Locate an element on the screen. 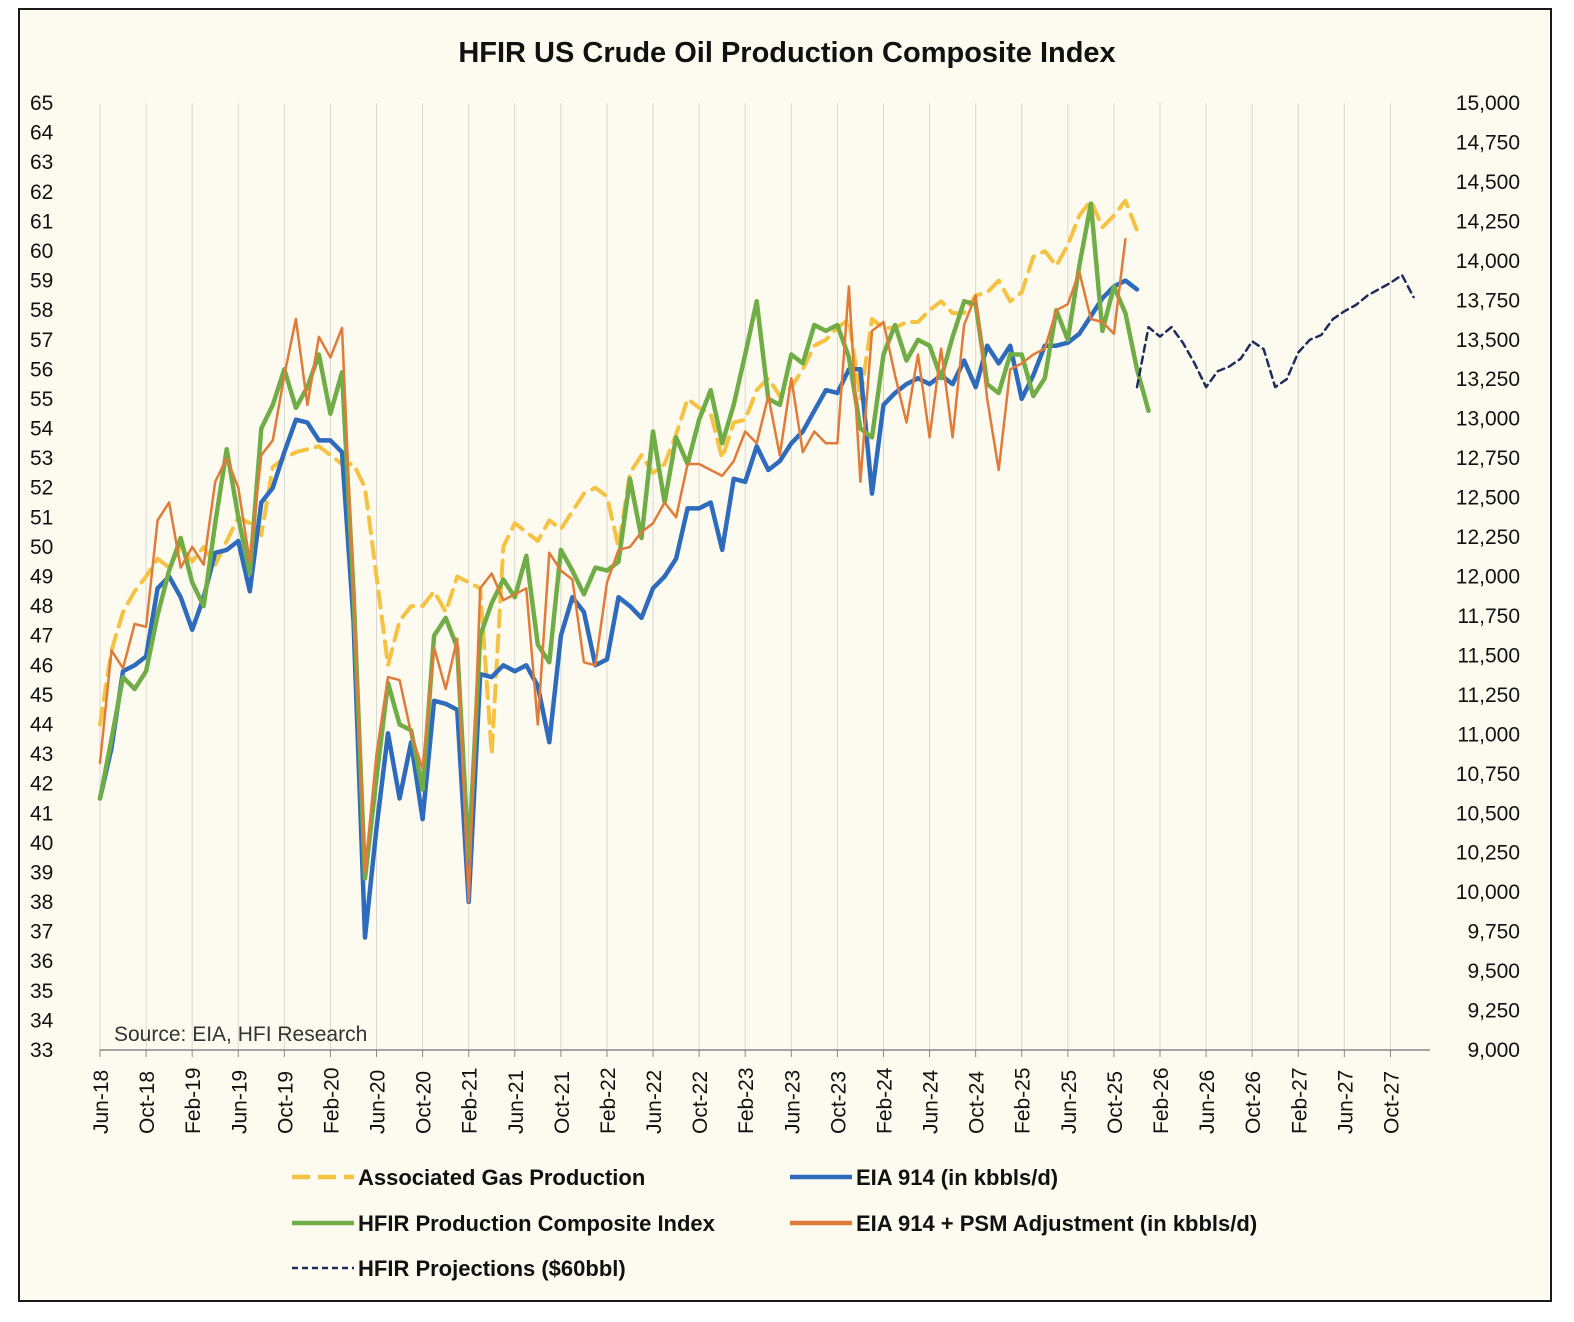 The width and height of the screenshot is (1574, 1322). right-y-tick-label: 11,500 is located at coordinates (1488, 655).